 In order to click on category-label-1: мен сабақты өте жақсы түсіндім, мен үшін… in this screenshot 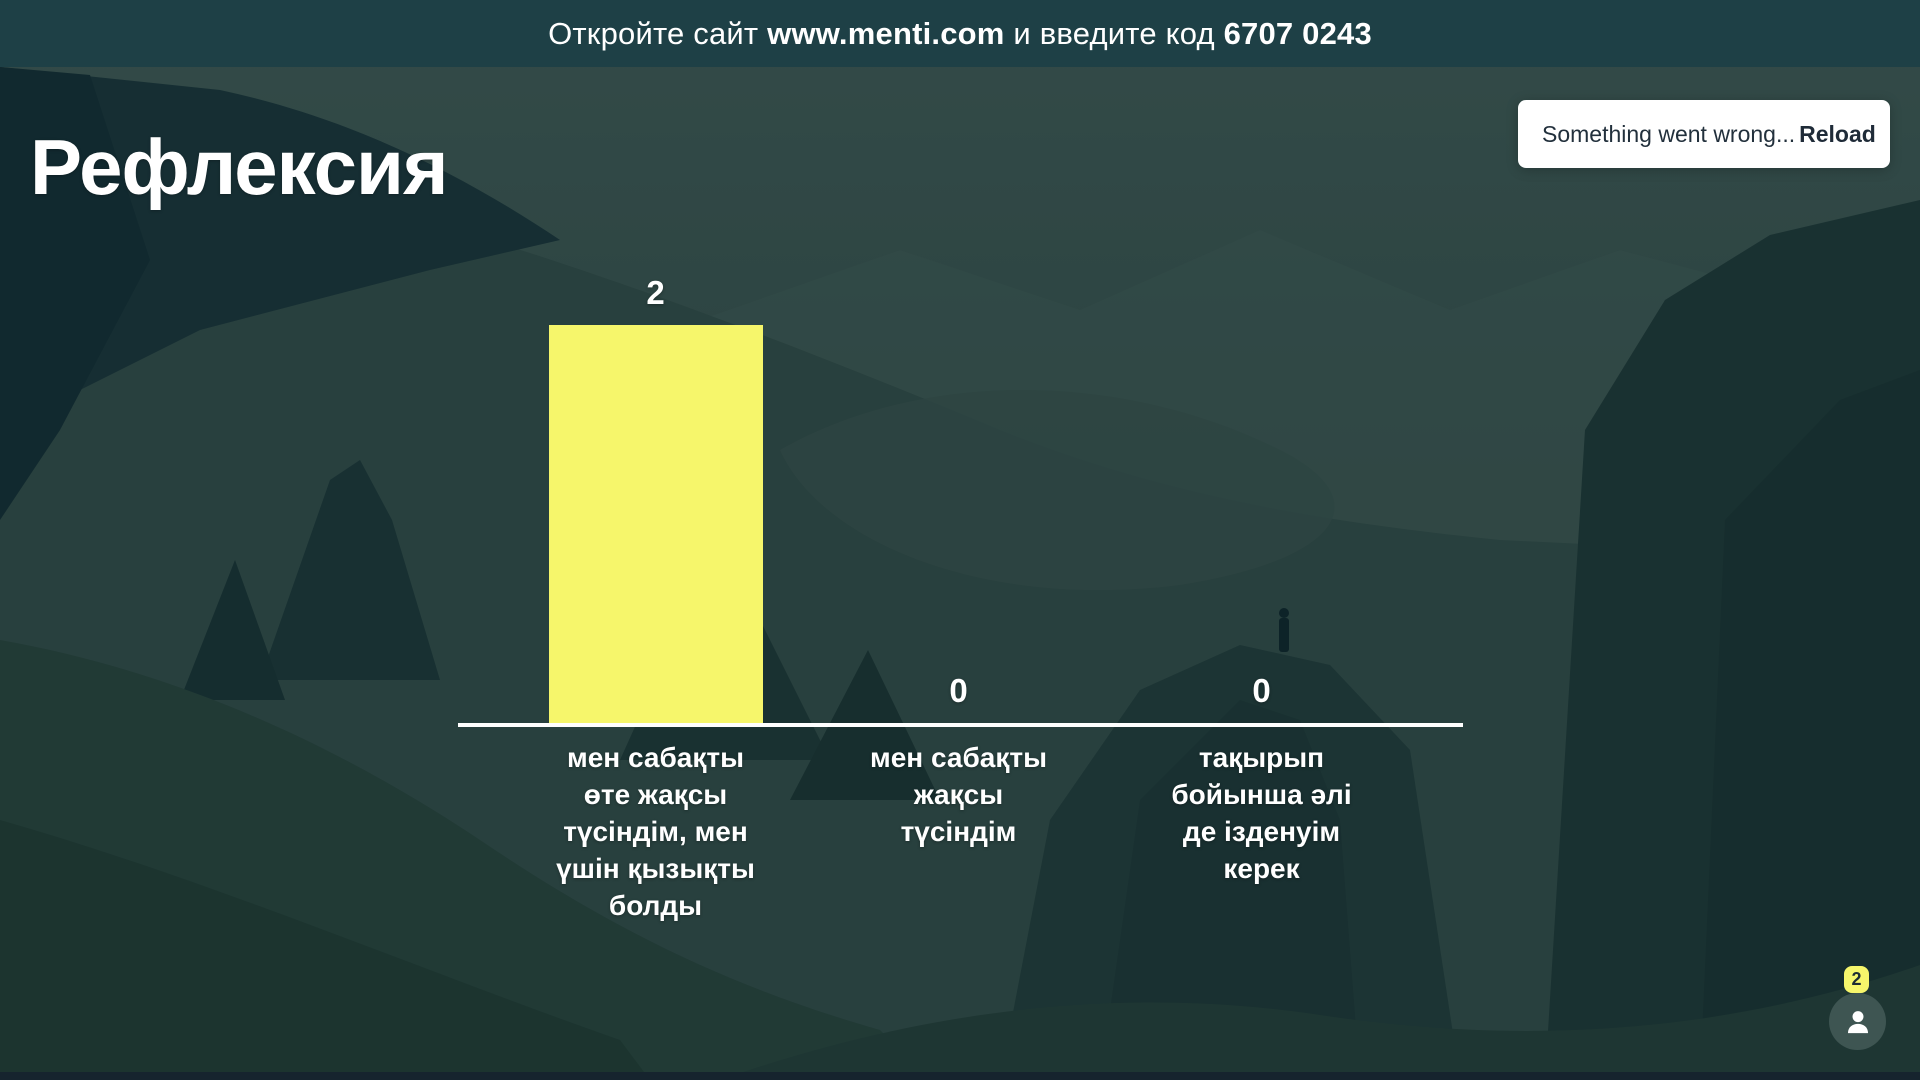, I will do `click(655, 831)`.